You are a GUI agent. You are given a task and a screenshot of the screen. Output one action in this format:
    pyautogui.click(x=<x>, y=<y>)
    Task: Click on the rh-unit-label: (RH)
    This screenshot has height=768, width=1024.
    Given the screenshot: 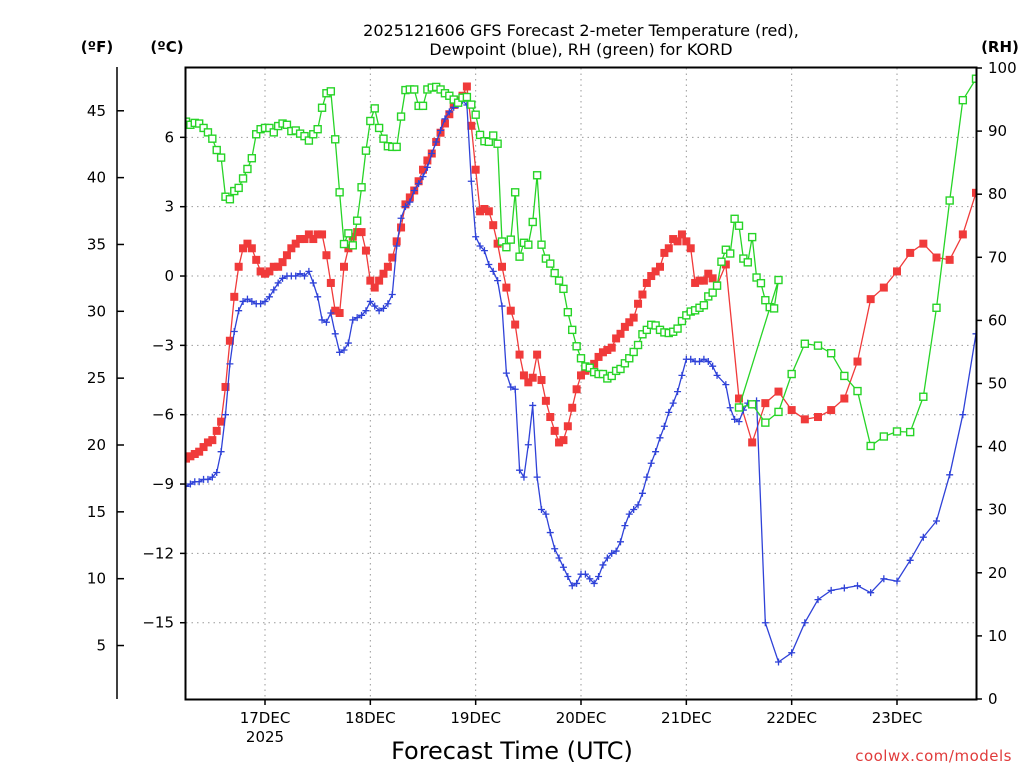 What is the action you would take?
    pyautogui.click(x=1000, y=47)
    